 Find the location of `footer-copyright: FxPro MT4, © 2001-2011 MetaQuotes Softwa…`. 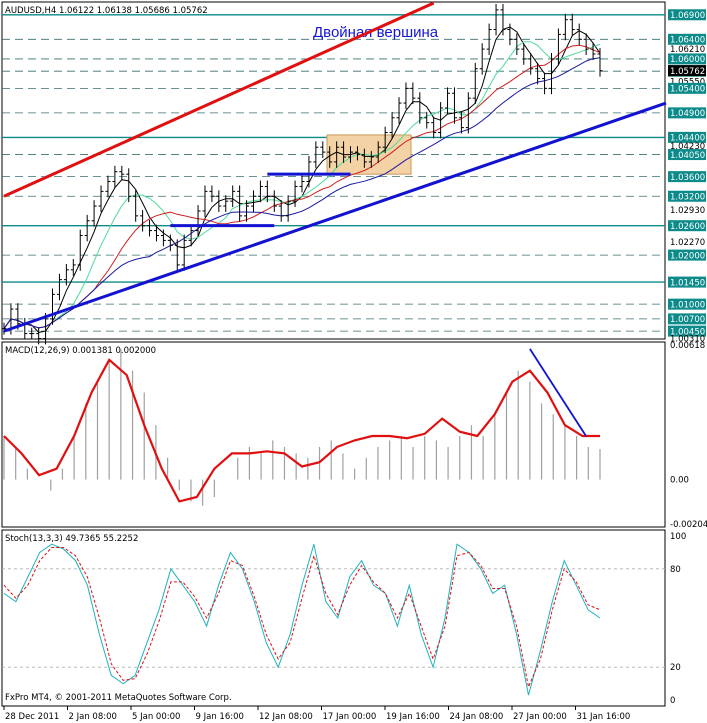

footer-copyright: FxPro MT4, © 2001-2011 MetaQuotes Softwa… is located at coordinates (118, 698).